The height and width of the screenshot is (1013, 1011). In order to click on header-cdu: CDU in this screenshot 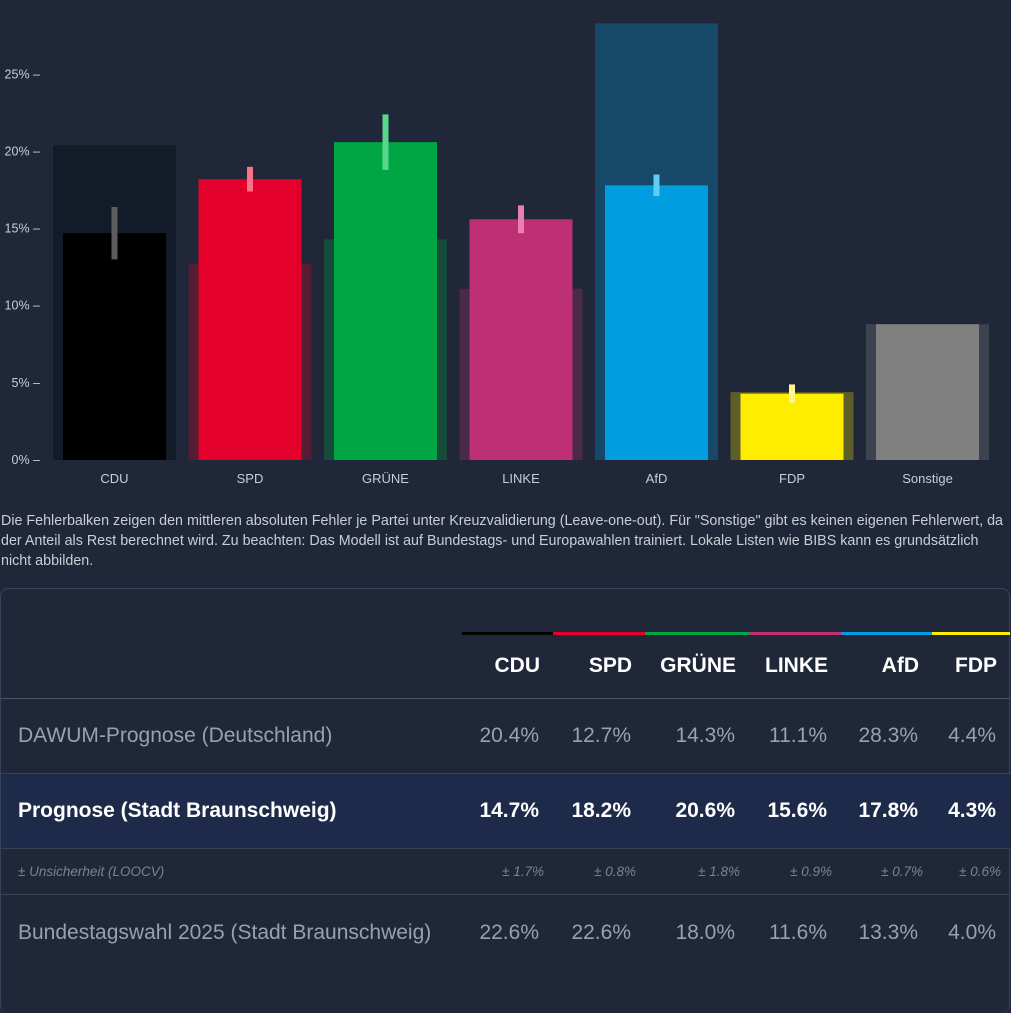, I will do `click(507, 644)`.